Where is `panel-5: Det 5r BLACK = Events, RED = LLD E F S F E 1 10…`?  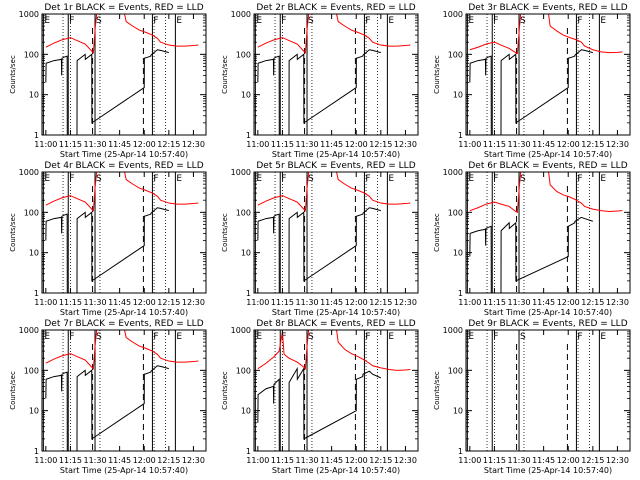
panel-5: Det 5r BLACK = Events, RED = LLD E F S F E 1 10… is located at coordinates (320, 239).